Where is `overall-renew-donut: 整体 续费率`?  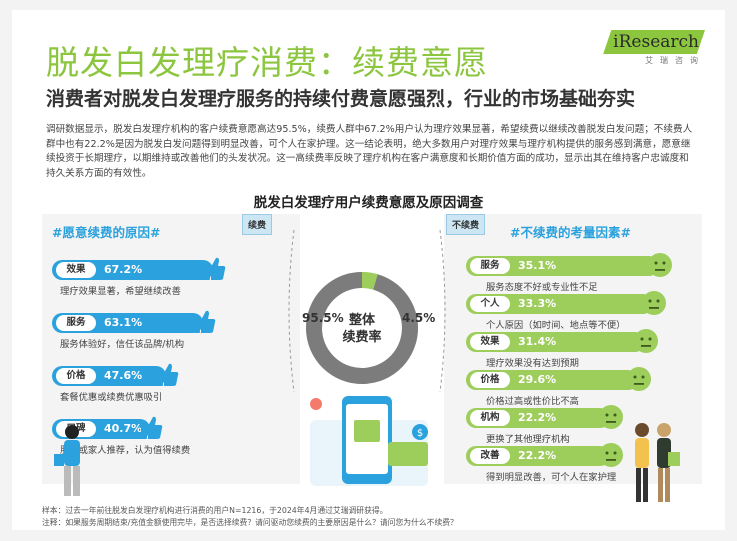 overall-renew-donut: 整体 续费率 is located at coordinates (362, 328).